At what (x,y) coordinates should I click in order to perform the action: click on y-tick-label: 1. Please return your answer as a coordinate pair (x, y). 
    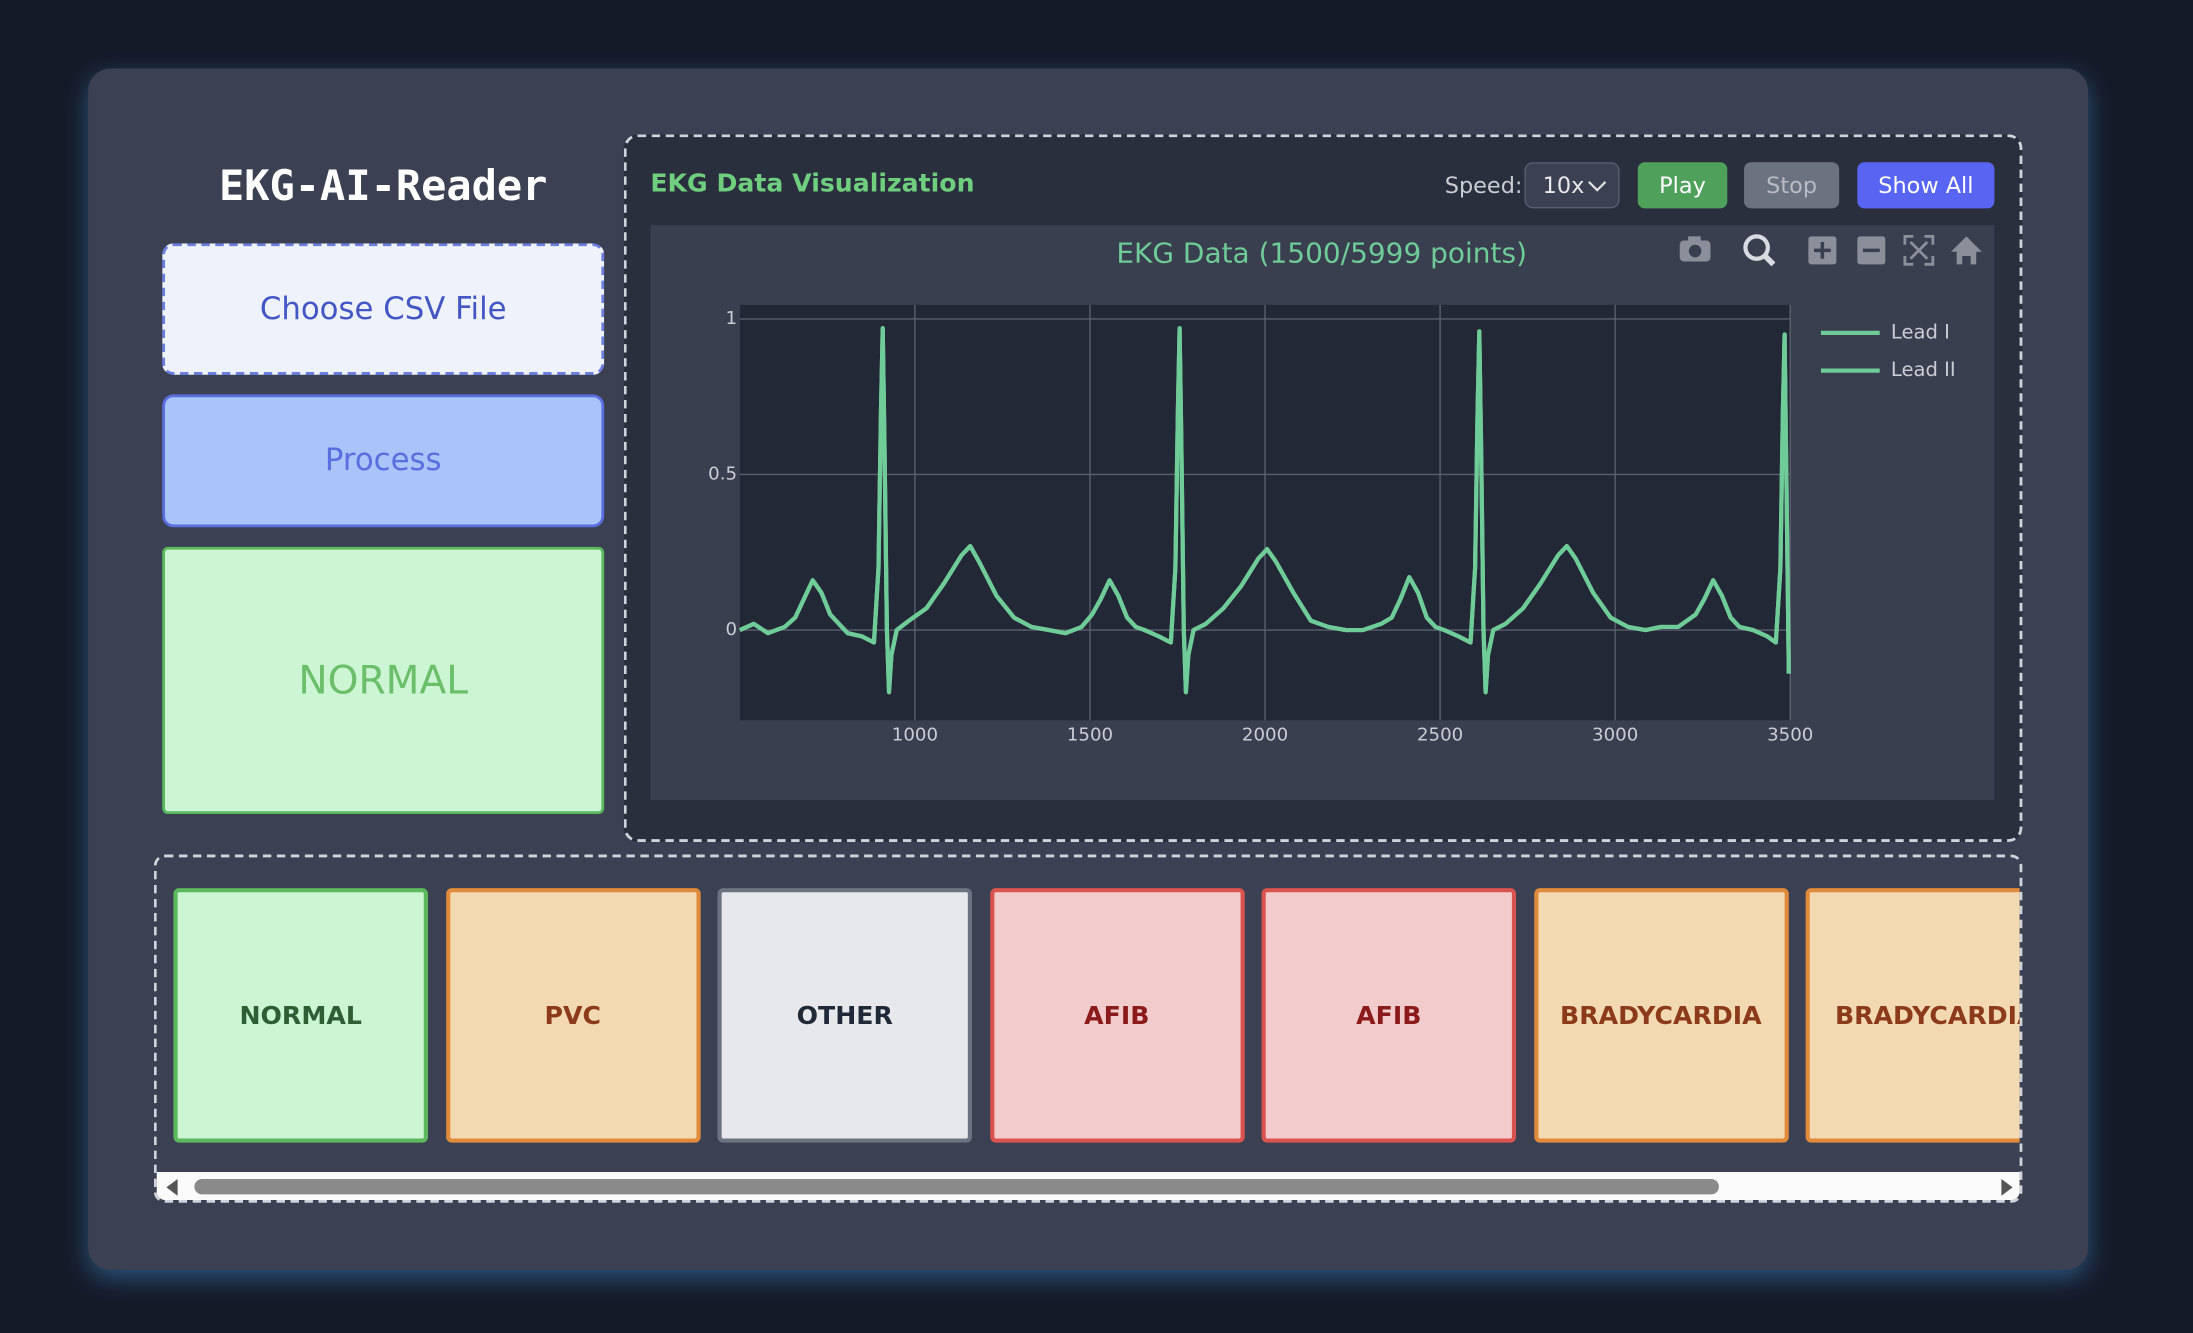
    Looking at the image, I should click on (731, 318).